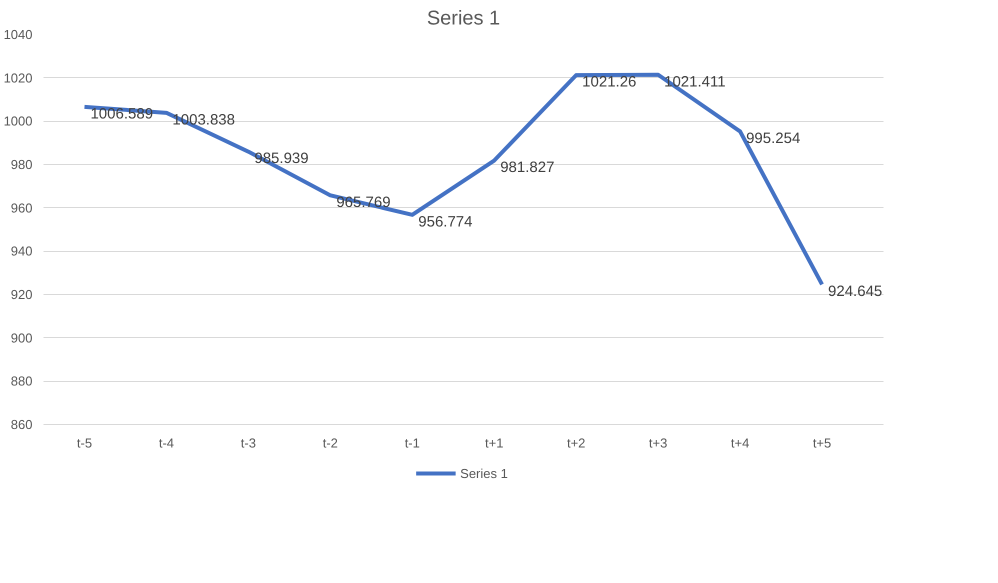 The height and width of the screenshot is (583, 998). What do you see at coordinates (773, 138) in the screenshot?
I see `data-label: 995.254` at bounding box center [773, 138].